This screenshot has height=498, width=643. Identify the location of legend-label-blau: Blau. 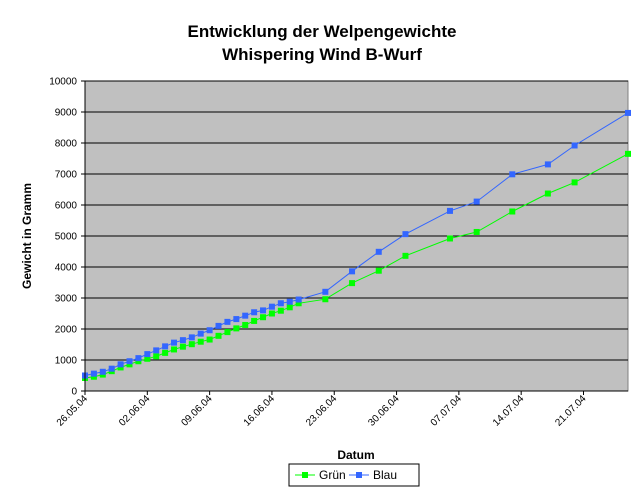
(385, 475).